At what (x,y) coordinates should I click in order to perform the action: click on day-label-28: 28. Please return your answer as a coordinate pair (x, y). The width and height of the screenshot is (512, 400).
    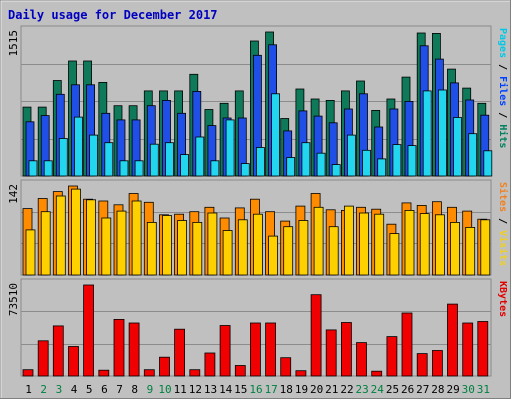
    Looking at the image, I should click on (437, 389).